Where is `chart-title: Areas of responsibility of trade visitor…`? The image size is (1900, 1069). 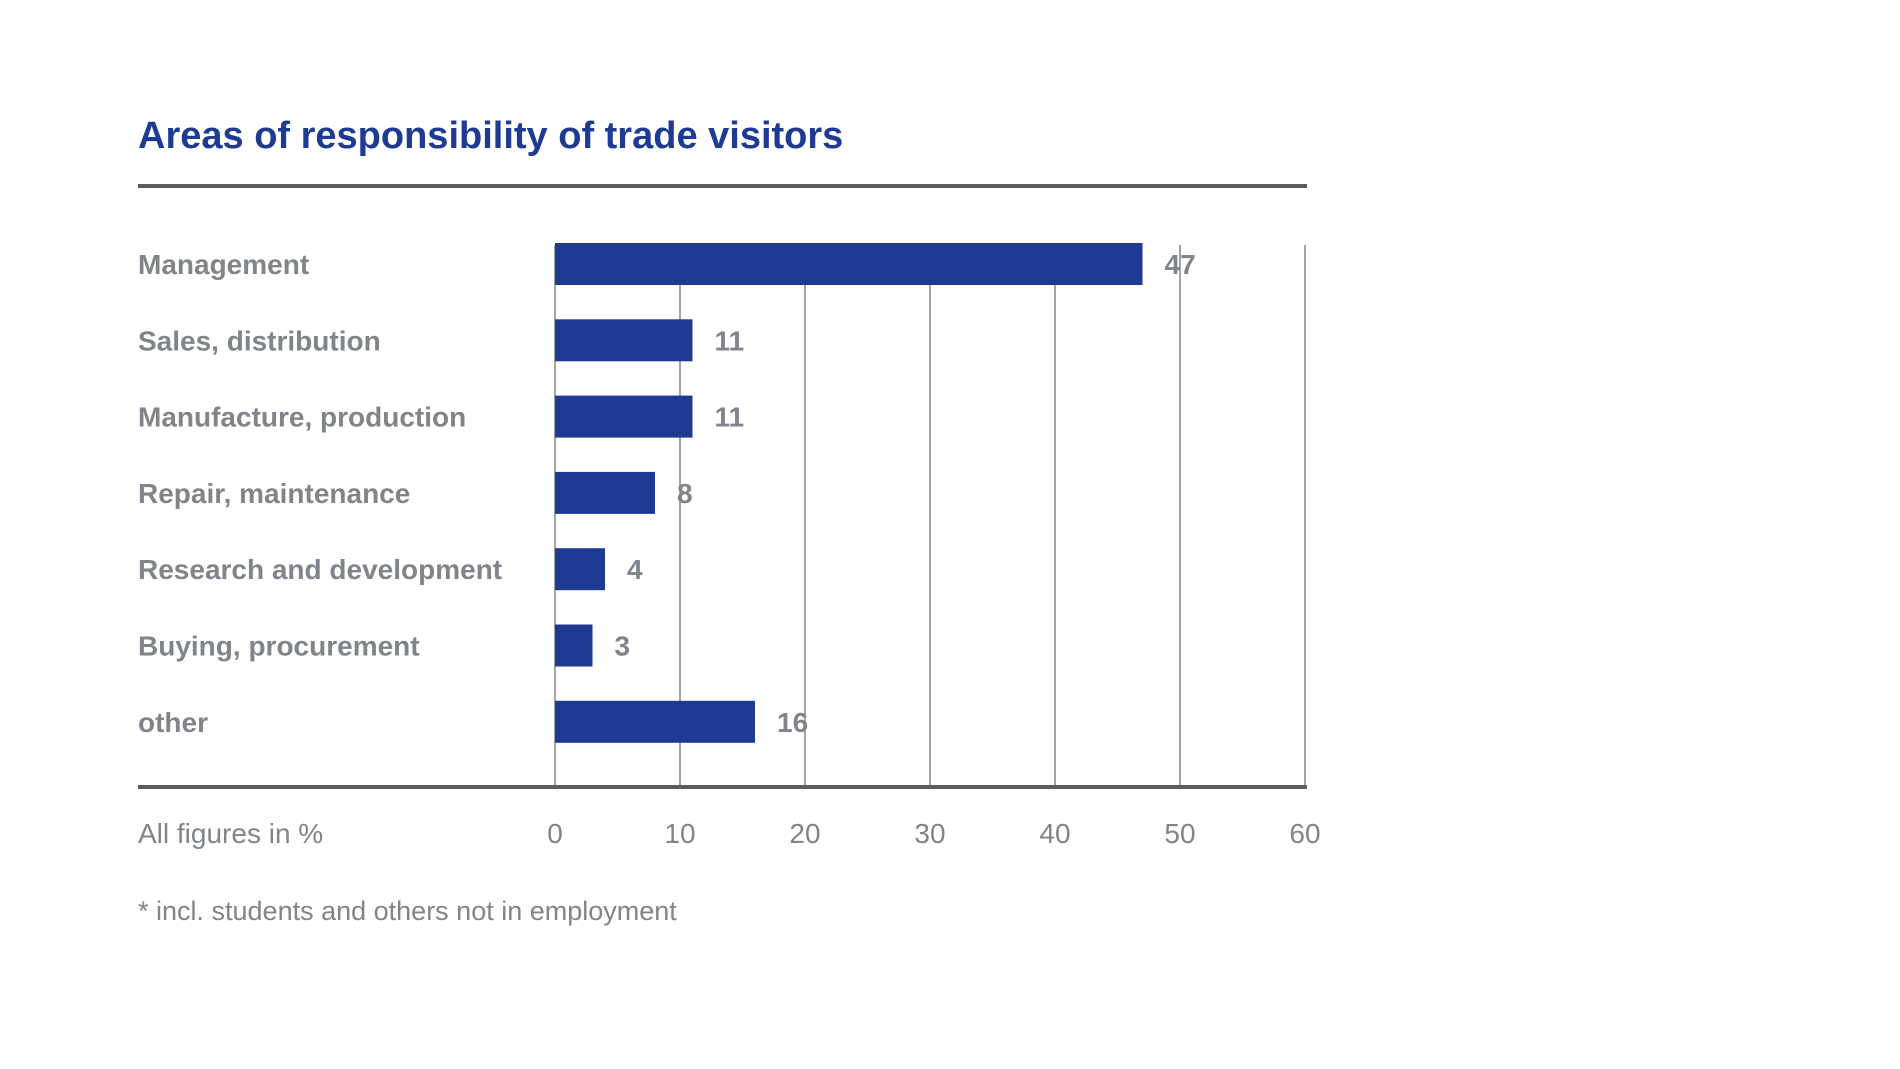 chart-title: Areas of responsibility of trade visitor… is located at coordinates (490, 136).